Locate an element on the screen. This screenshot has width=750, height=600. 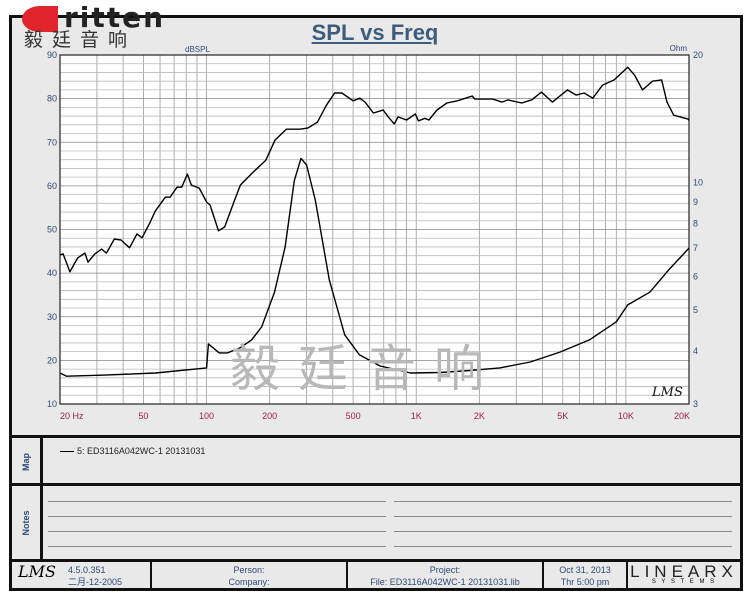
y2-tick-label: 8 is located at coordinates (695, 224).